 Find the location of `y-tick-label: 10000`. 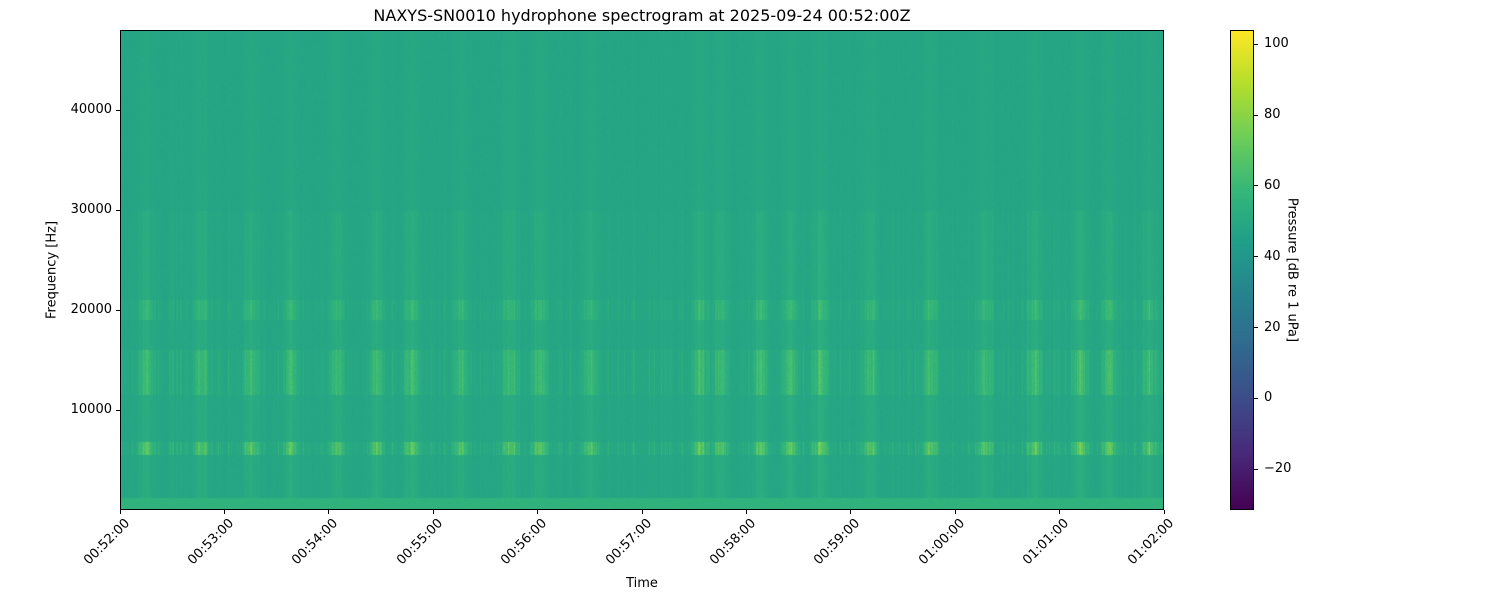

y-tick-label: 10000 is located at coordinates (91, 409).